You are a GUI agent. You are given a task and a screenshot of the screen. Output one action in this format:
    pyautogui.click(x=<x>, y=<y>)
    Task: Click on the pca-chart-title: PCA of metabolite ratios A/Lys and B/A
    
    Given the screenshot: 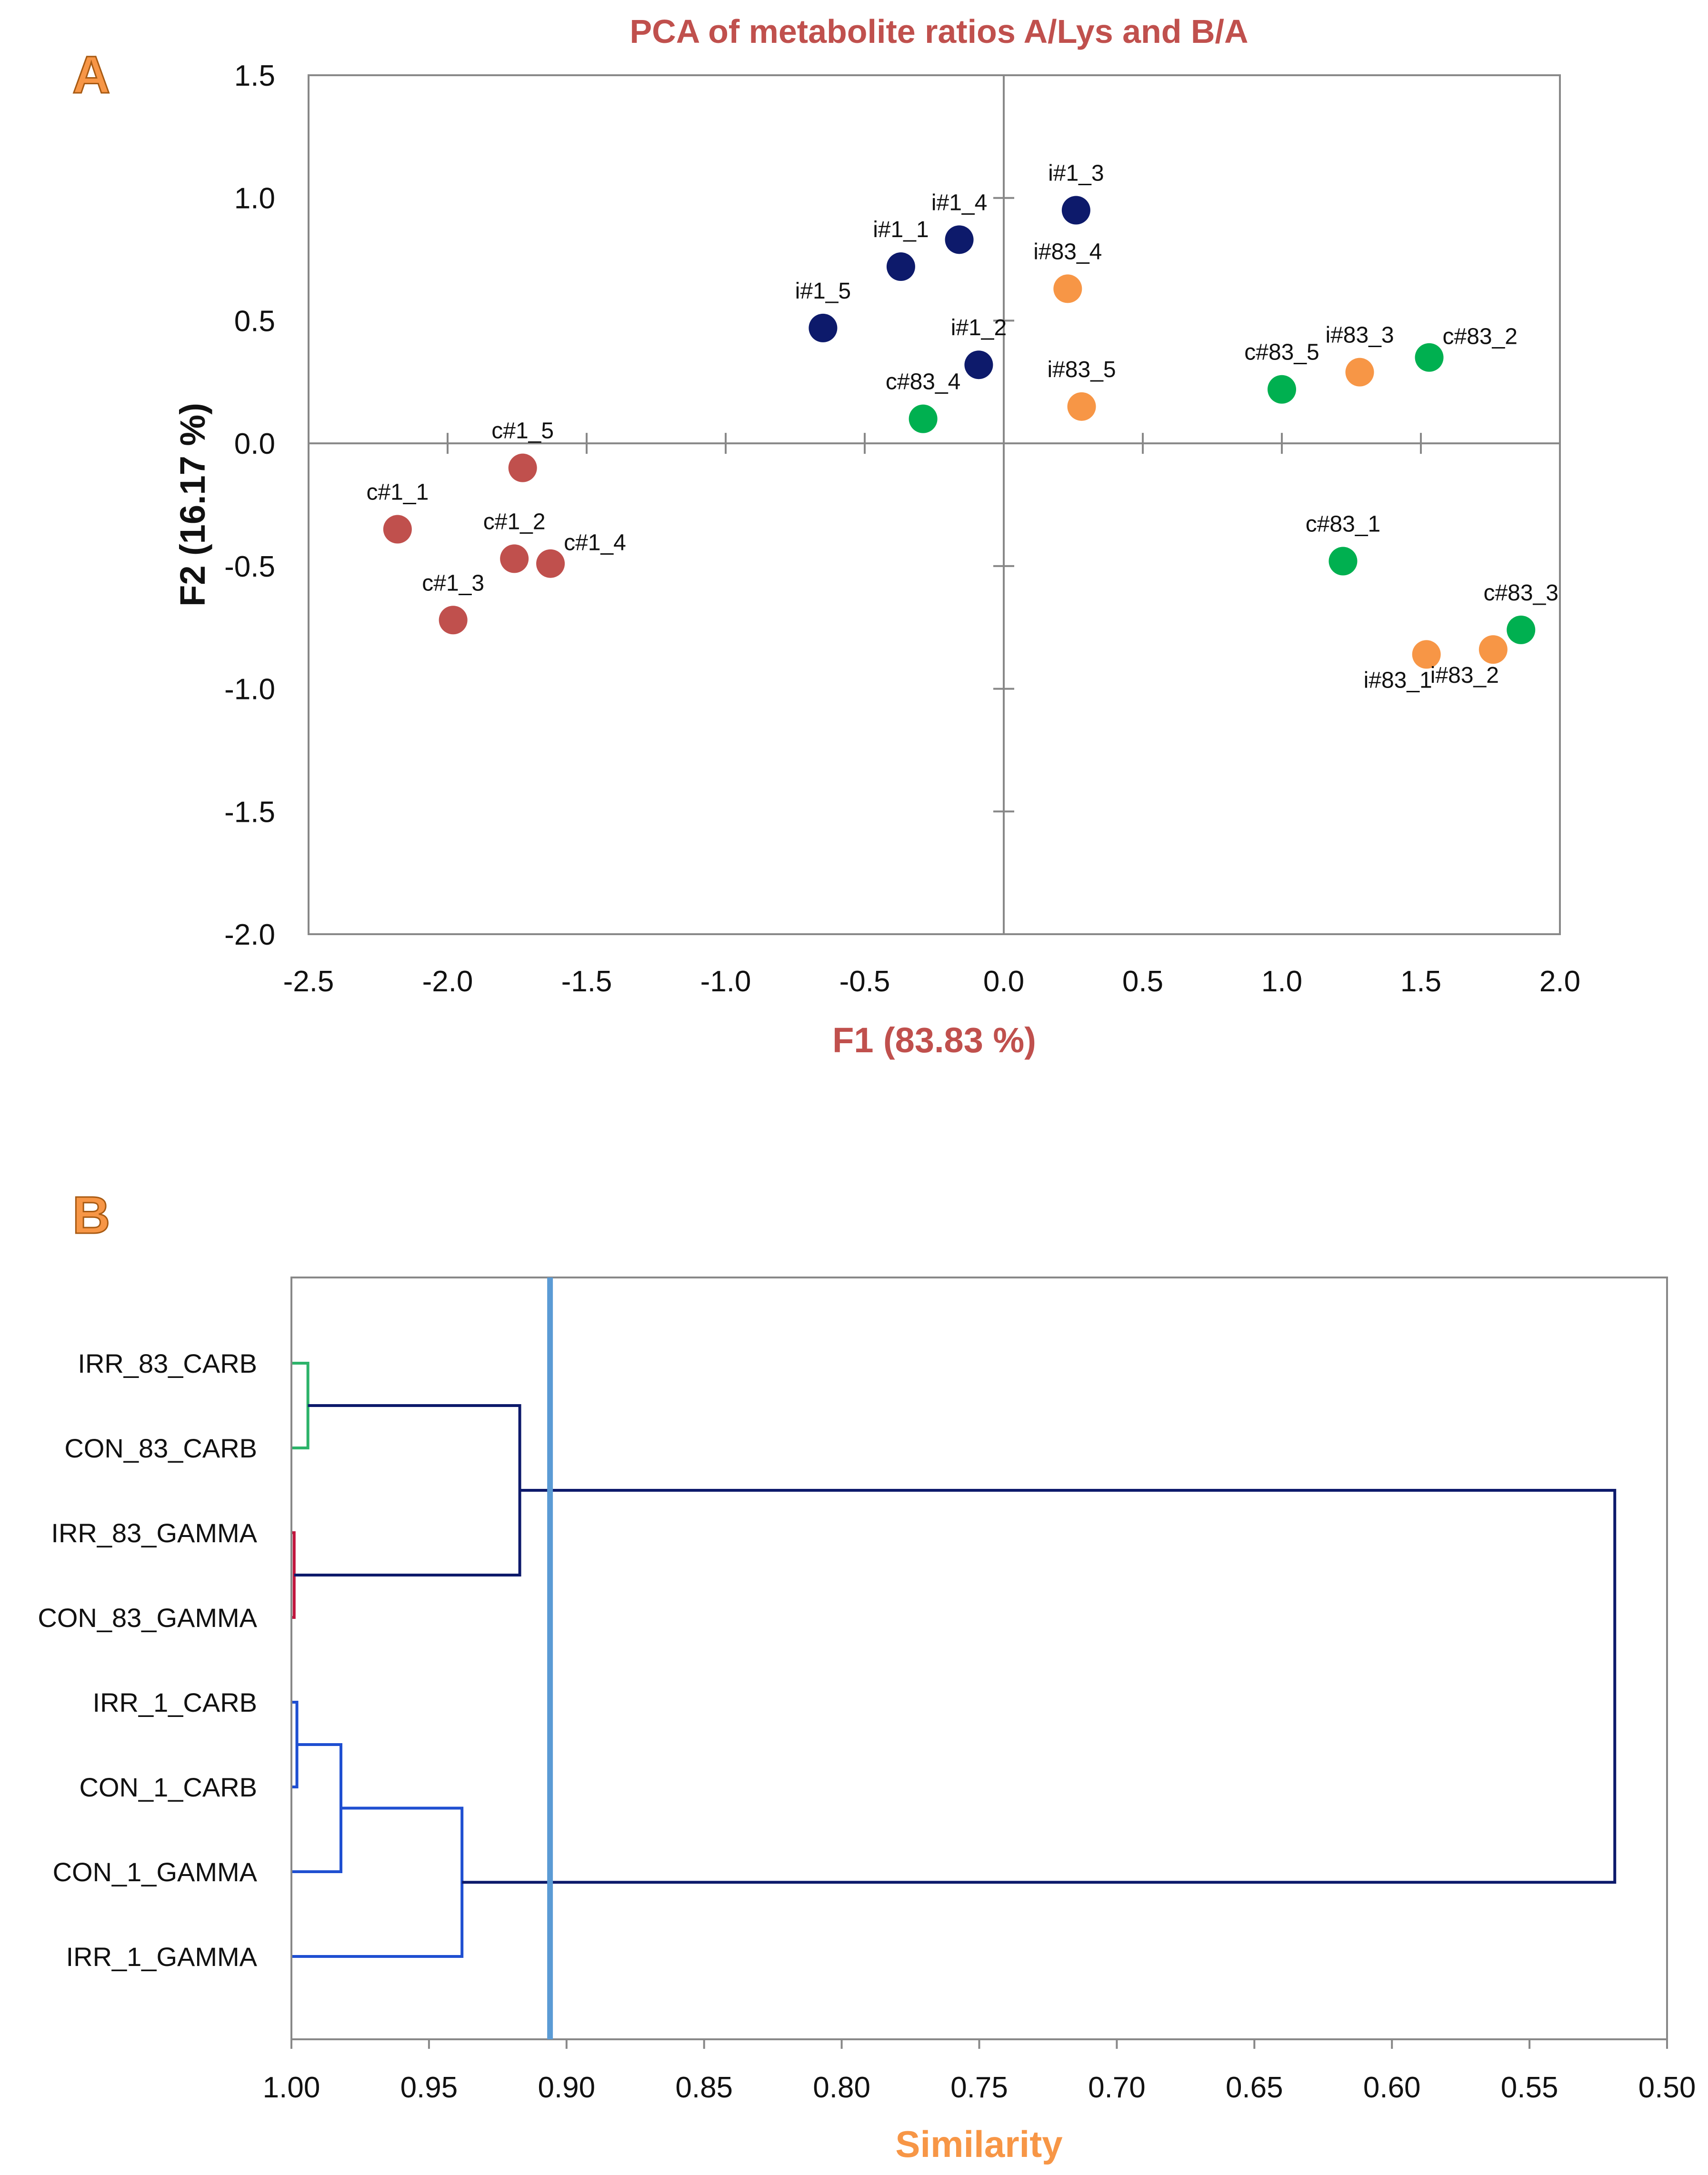 What is the action you would take?
    pyautogui.click(x=938, y=31)
    